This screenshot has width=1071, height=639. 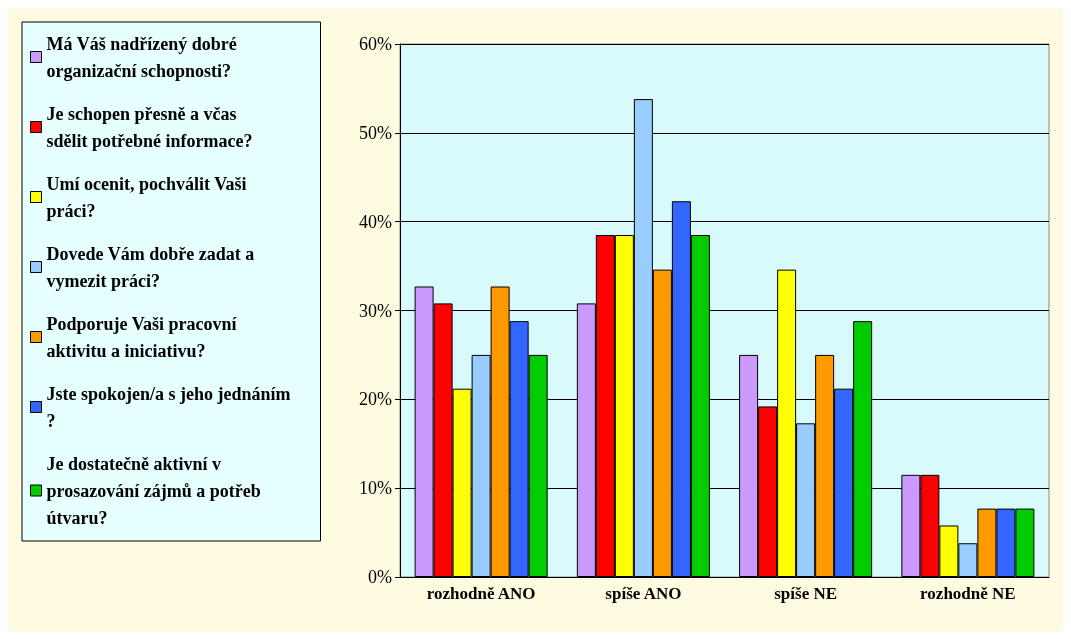 I want to click on legend-label: Má Váš nadřízený dobré organizační schopnosti?, so click(x=144, y=57).